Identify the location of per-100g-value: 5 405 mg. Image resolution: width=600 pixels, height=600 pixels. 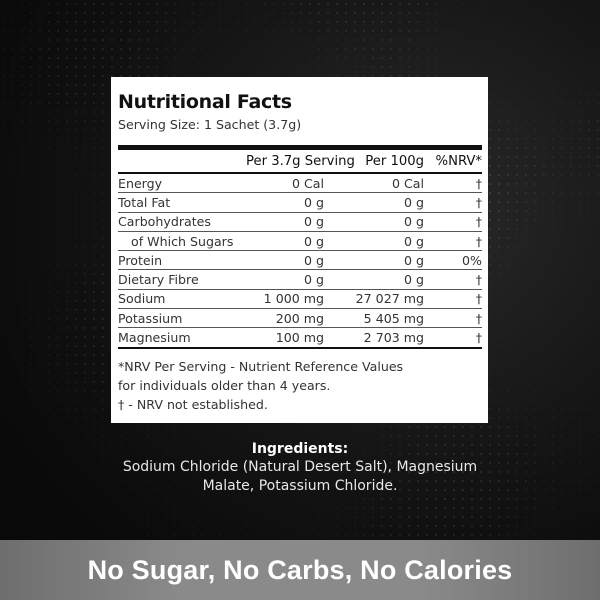
(374, 318).